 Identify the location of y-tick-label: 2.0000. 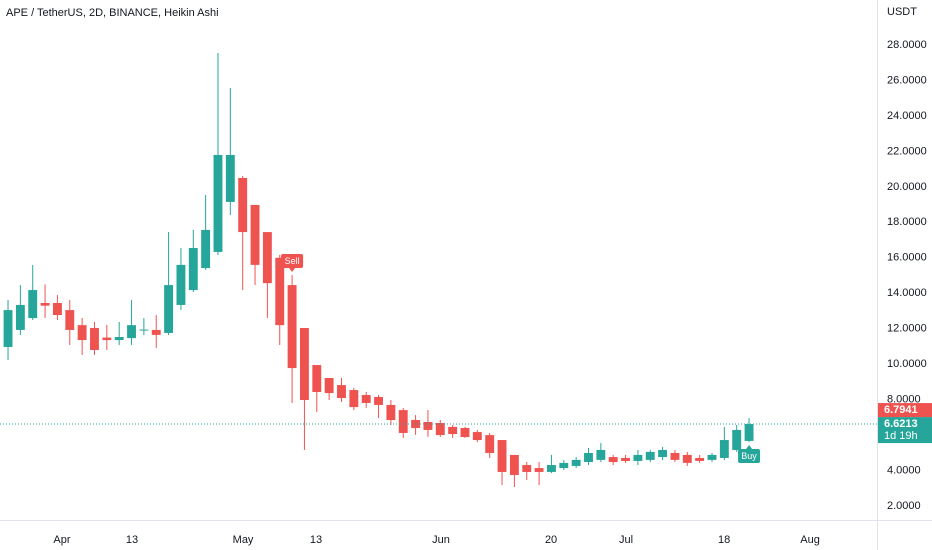
(904, 506).